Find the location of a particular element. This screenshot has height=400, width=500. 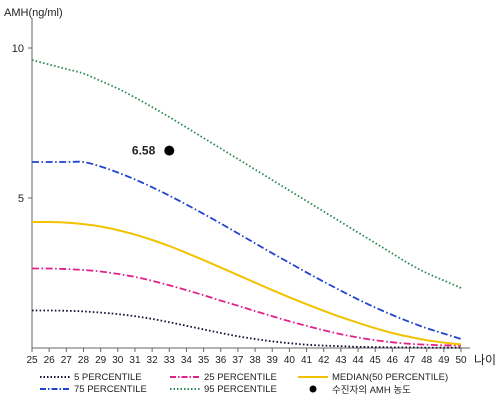

legend-marker-swatch is located at coordinates (313, 389).